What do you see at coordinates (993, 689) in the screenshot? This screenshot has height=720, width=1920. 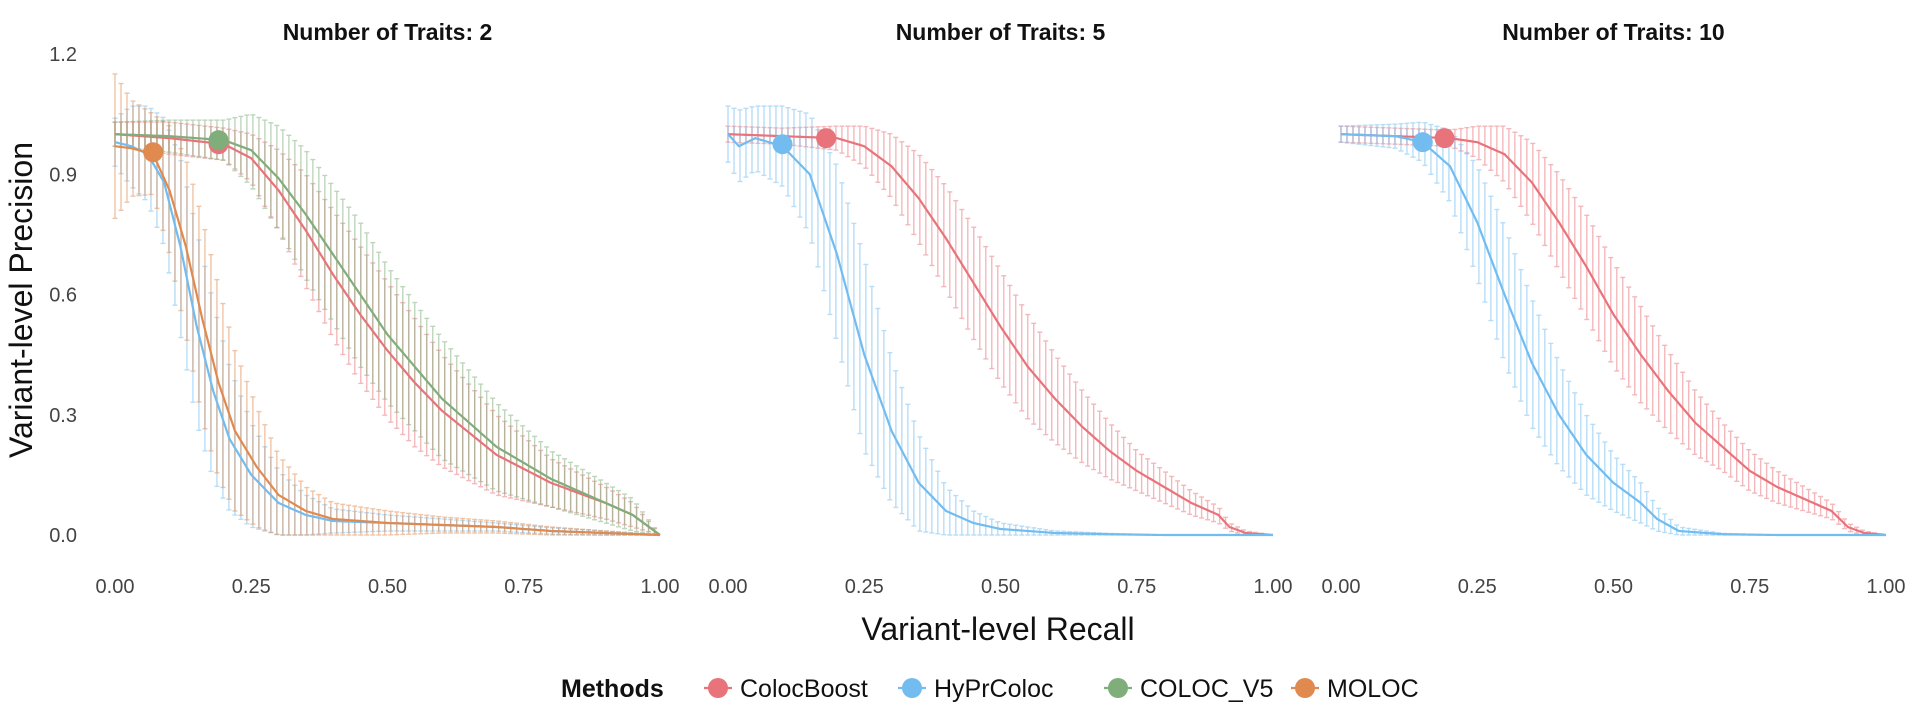 I see `legend-label: HyPrColoc` at bounding box center [993, 689].